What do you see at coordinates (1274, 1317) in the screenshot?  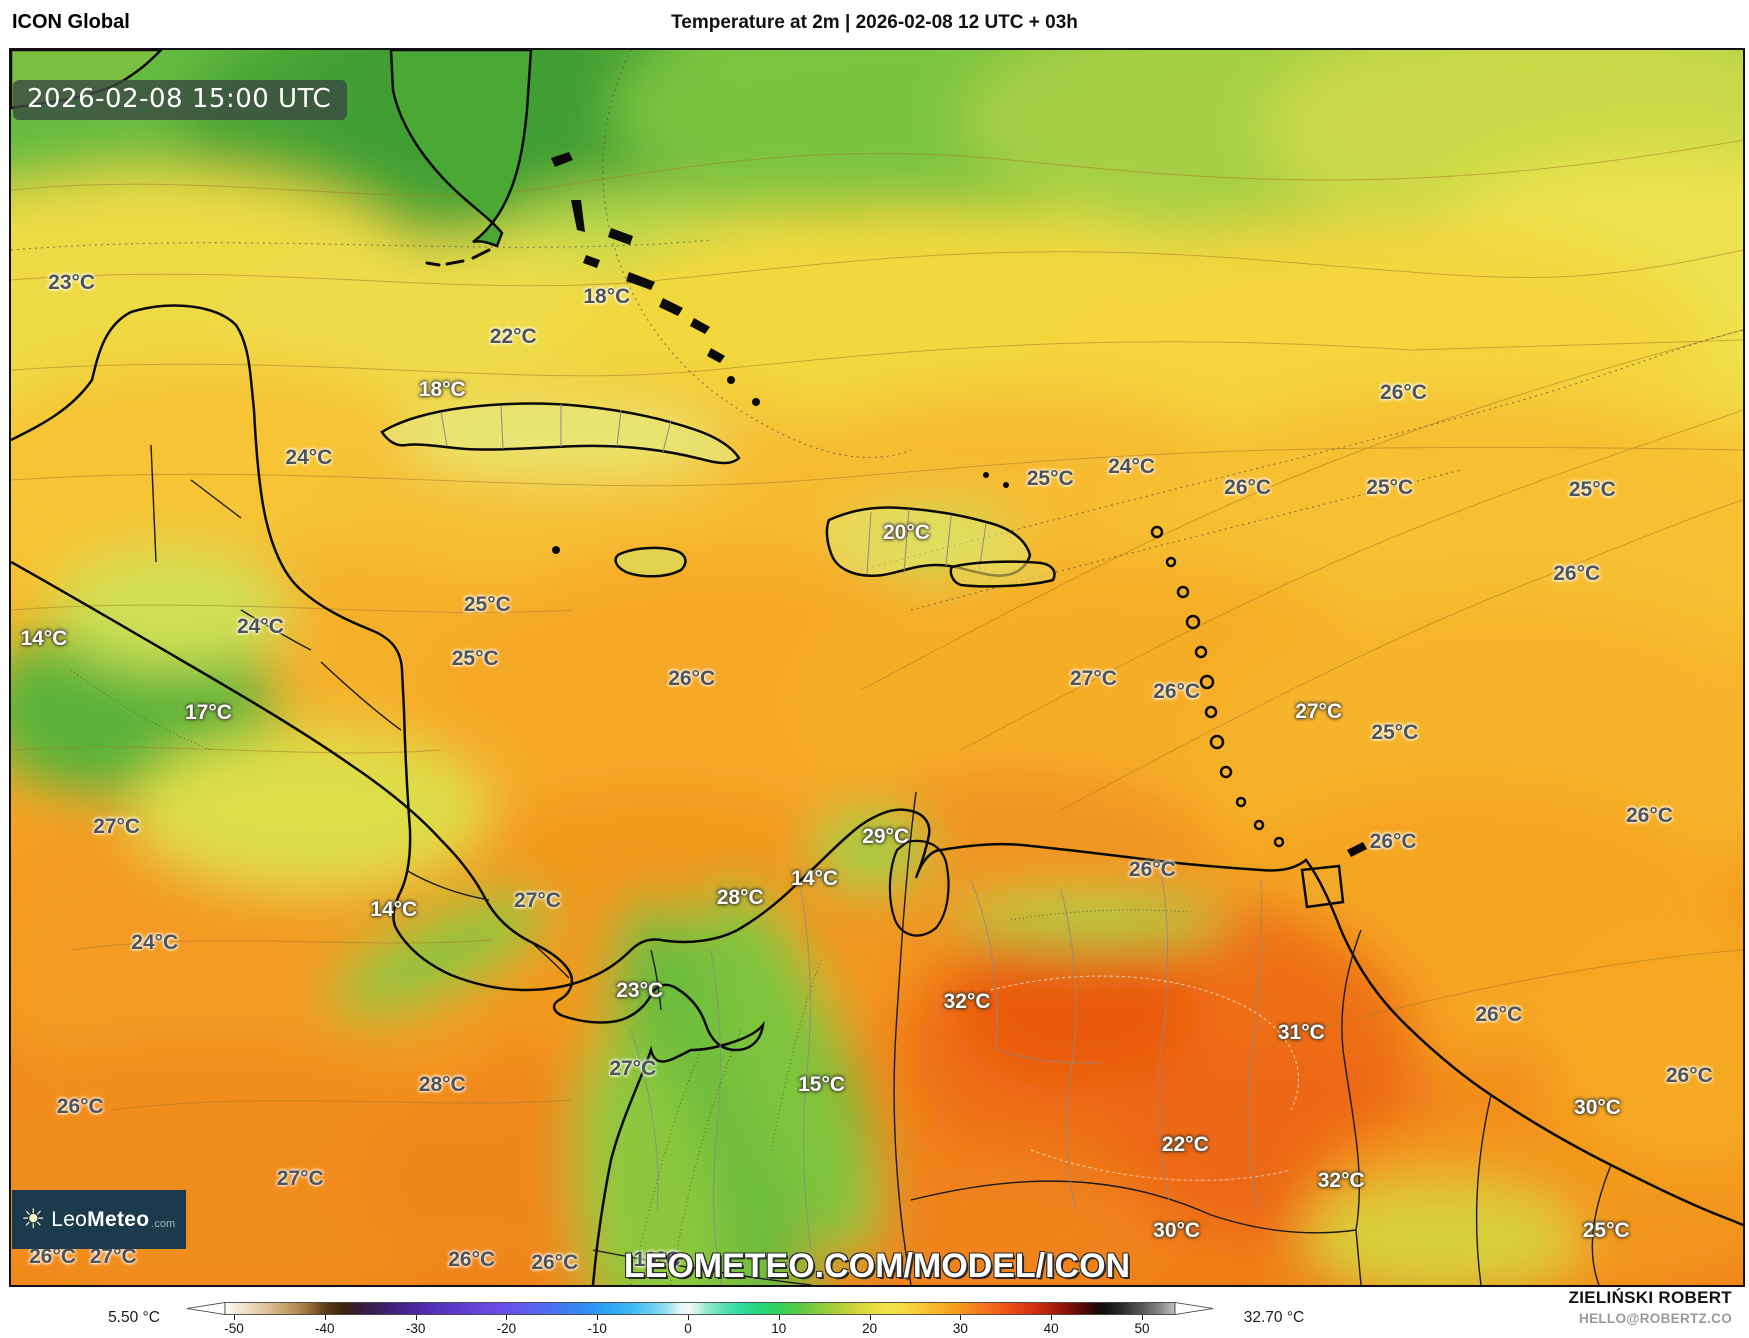 I see `domain-max-temp: 32.70 °C` at bounding box center [1274, 1317].